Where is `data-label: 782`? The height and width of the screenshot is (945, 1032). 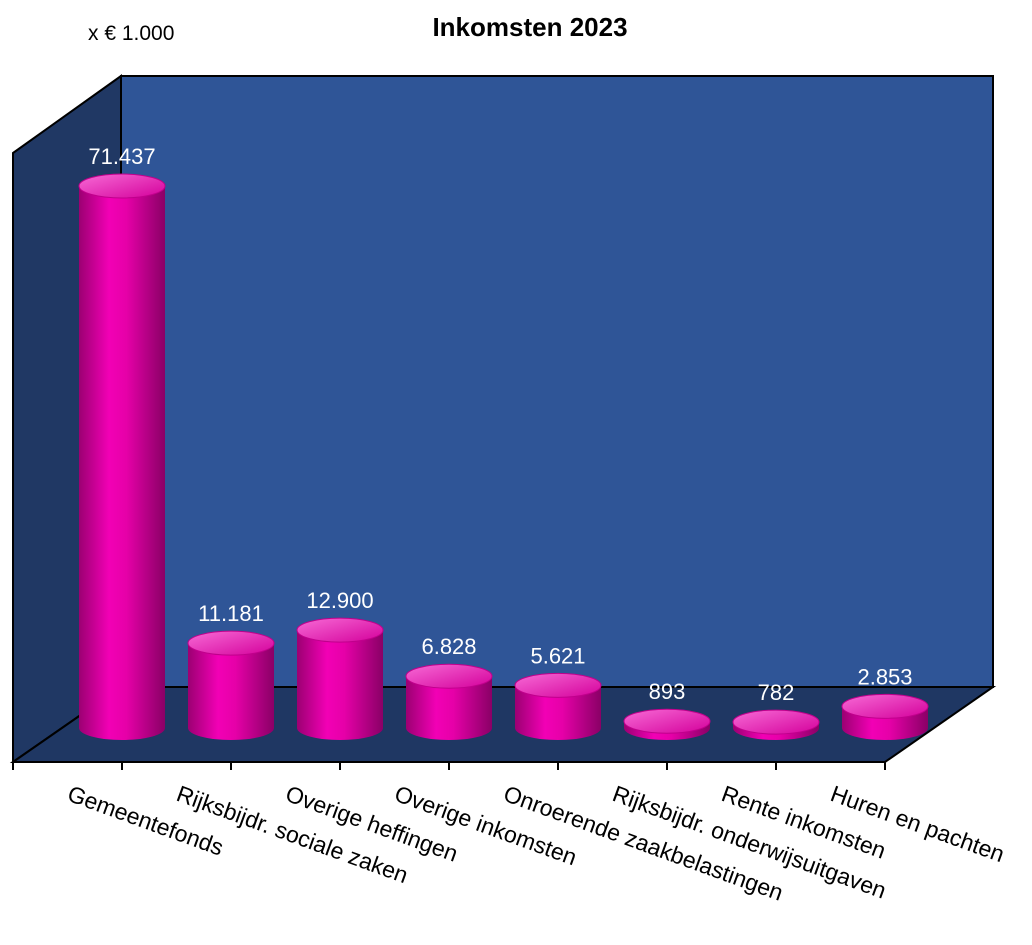 data-label: 782 is located at coordinates (776, 692).